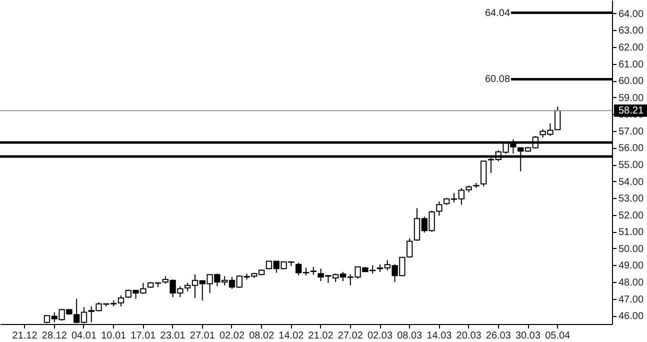 This screenshot has height=342, width=647. What do you see at coordinates (631, 283) in the screenshot?
I see `y-tick-label: 48.00` at bounding box center [631, 283].